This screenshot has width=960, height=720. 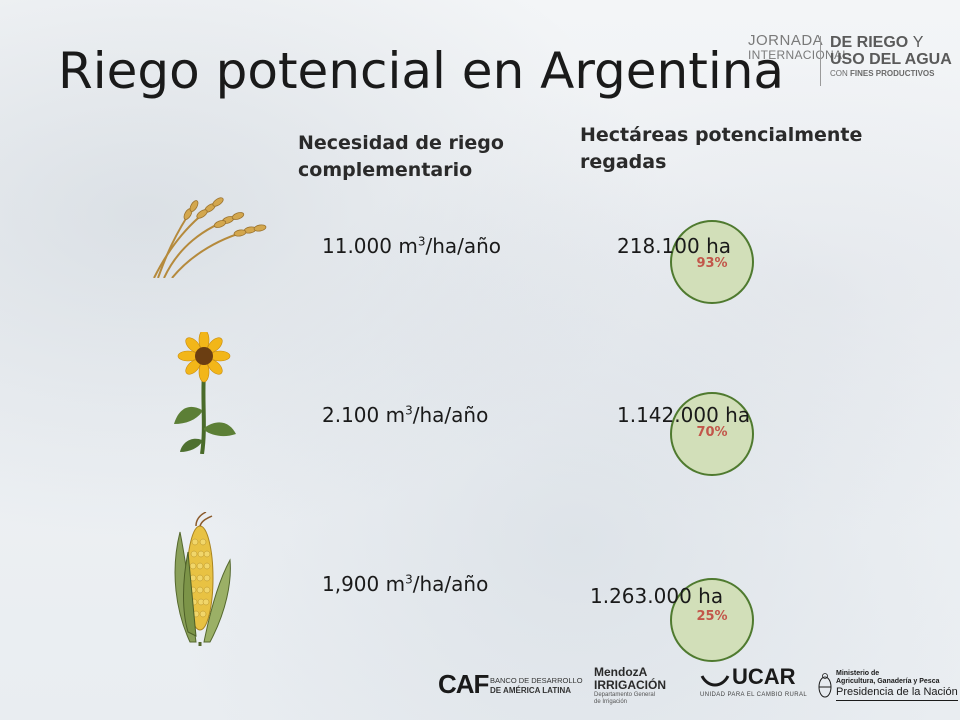 What do you see at coordinates (405, 584) in the screenshot?
I see `need-value-corn: 1,900 m3/ha/año` at bounding box center [405, 584].